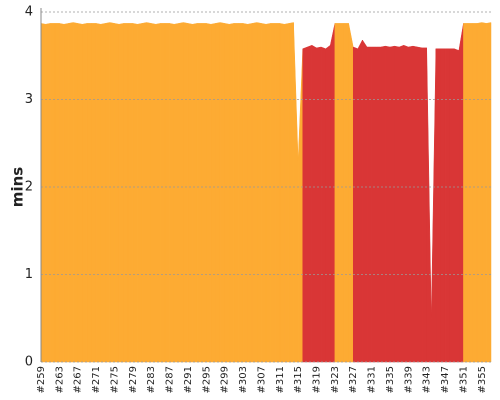  I want to click on y-tick-label: 2, so click(29, 187).